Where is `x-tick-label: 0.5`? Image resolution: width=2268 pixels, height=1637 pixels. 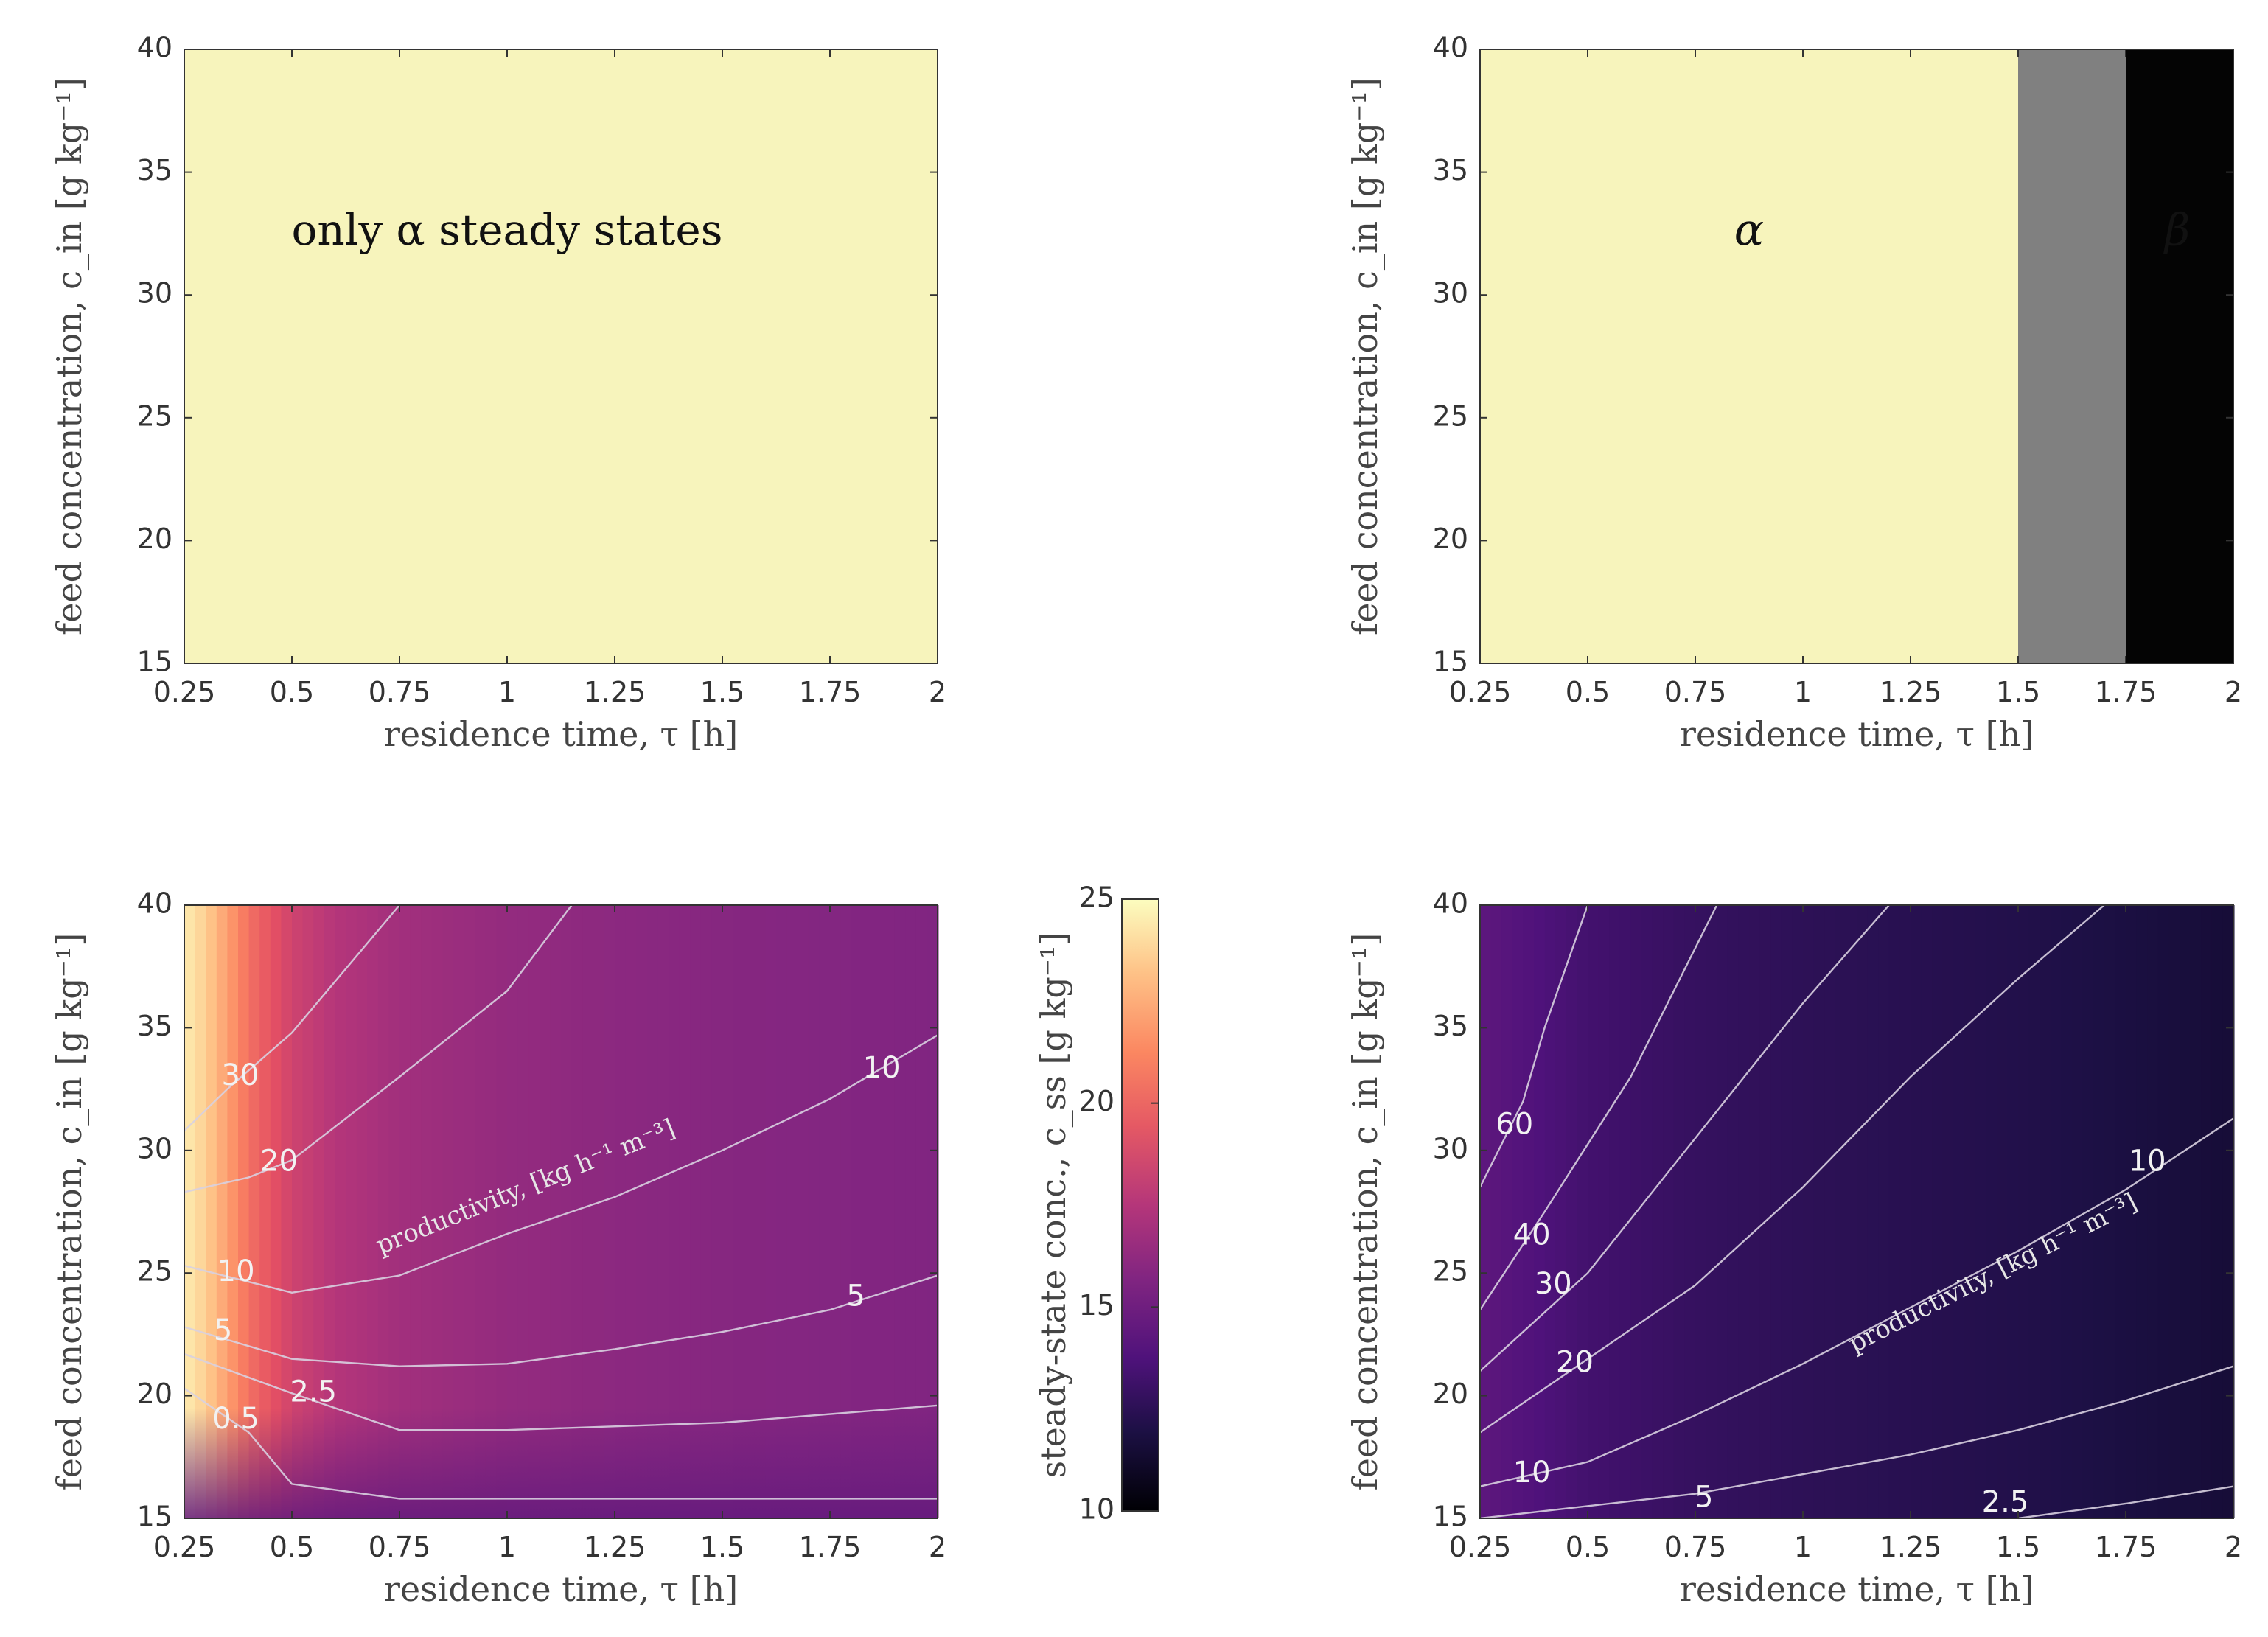
x-tick-label: 0.5 is located at coordinates (292, 692).